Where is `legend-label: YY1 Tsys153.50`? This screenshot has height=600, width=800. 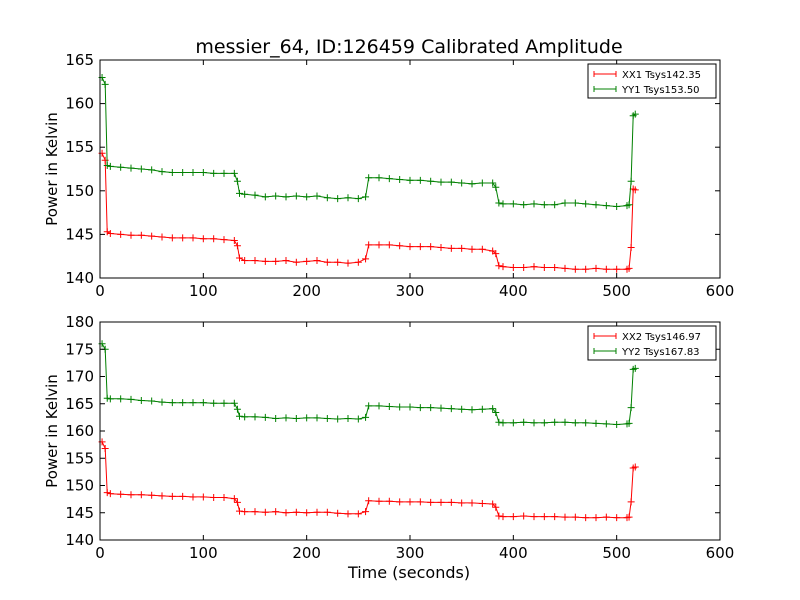
legend-label: YY1 Tsys153.50 is located at coordinates (660, 90).